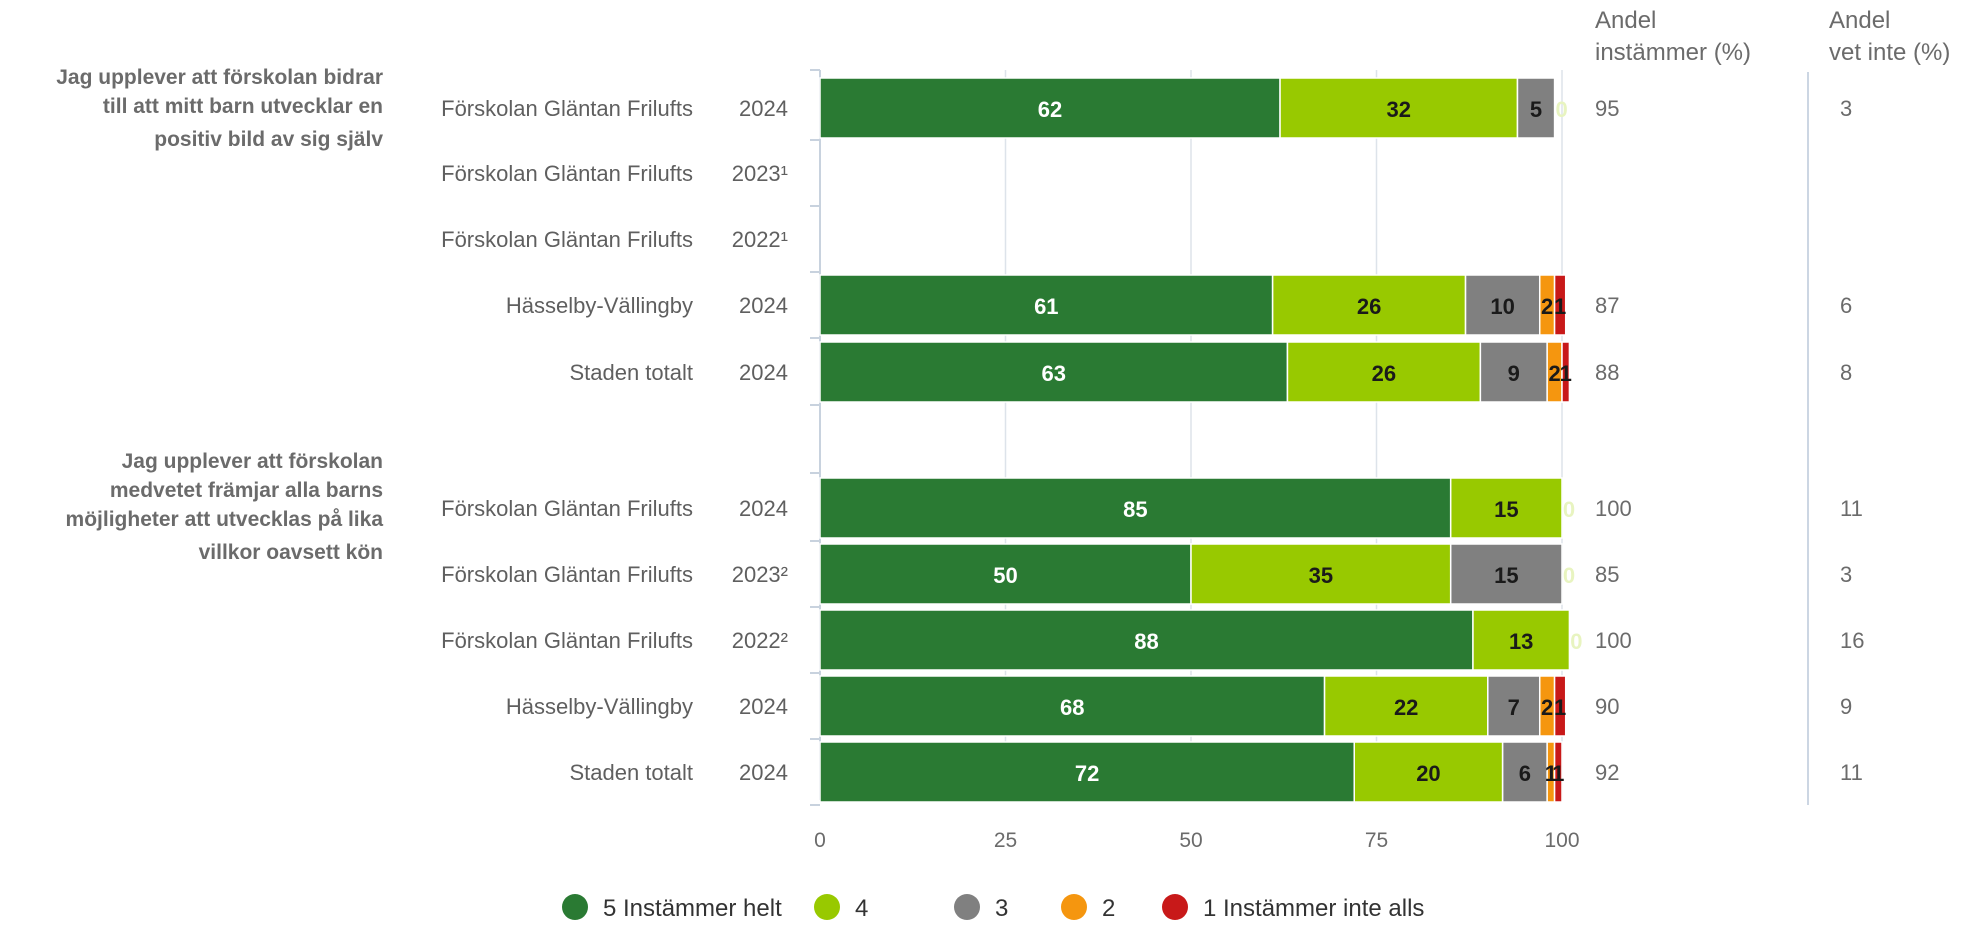 This screenshot has height=925, width=1970. What do you see at coordinates (225, 519) in the screenshot?
I see `question-label: möjligheter att utvecklas på lika` at bounding box center [225, 519].